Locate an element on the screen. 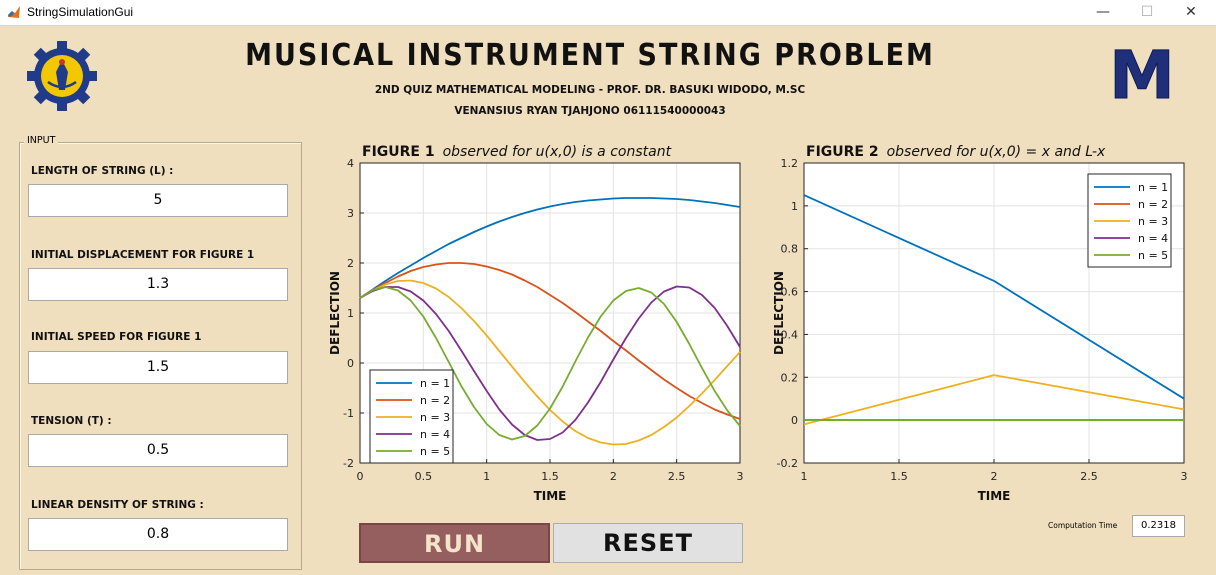 Image resolution: width=1216 pixels, height=575 pixels. fig2-x-tick-label: 2.5 is located at coordinates (1089, 476).